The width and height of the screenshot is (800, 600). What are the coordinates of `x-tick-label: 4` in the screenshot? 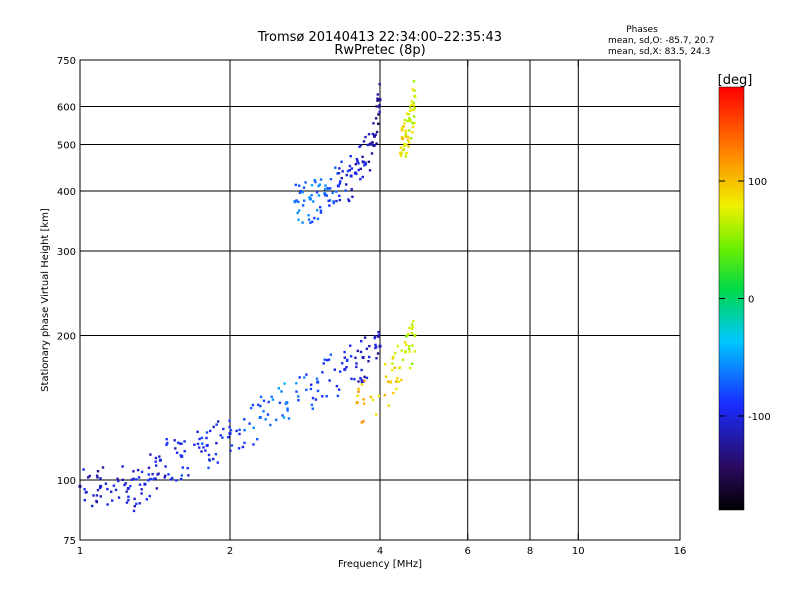 It's located at (380, 551).